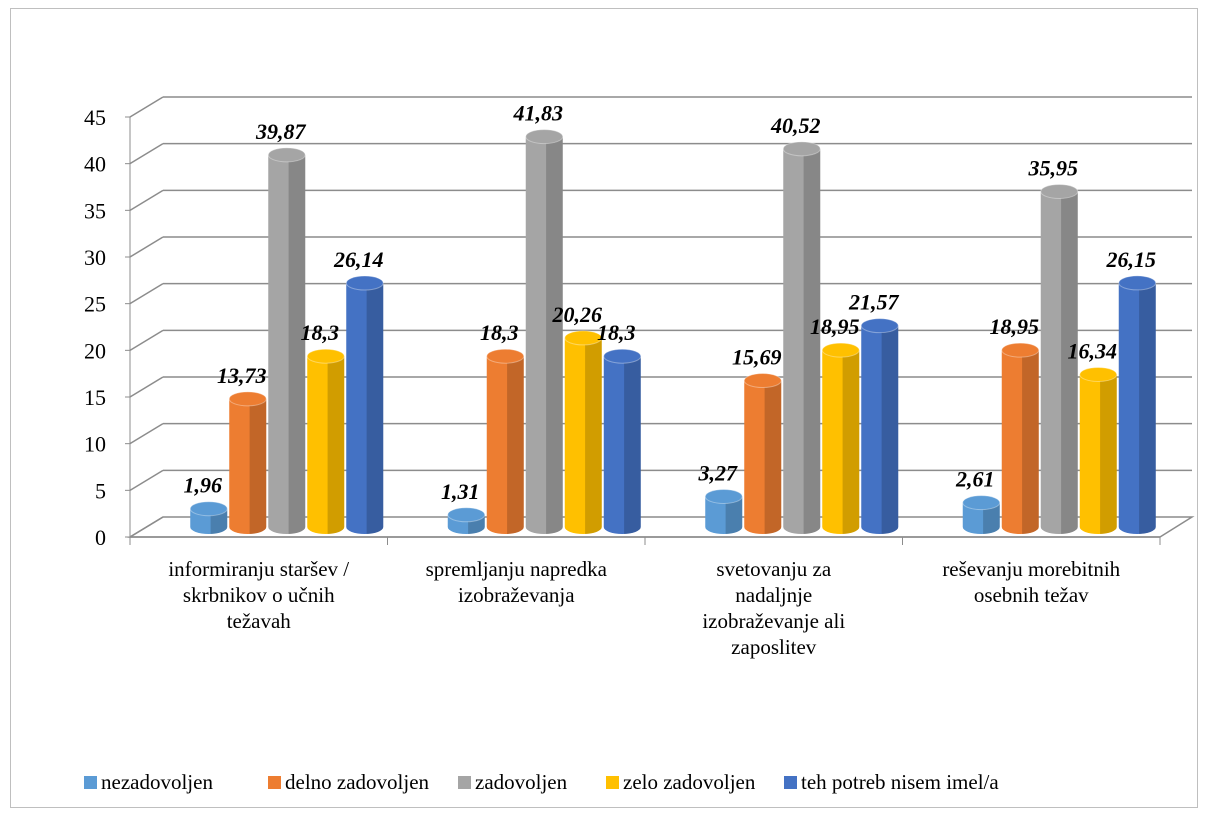 This screenshot has height=814, width=1208. What do you see at coordinates (107, 327) in the screenshot?
I see `y-axis: 0 5 10 15 20 25 30 35 40 45` at bounding box center [107, 327].